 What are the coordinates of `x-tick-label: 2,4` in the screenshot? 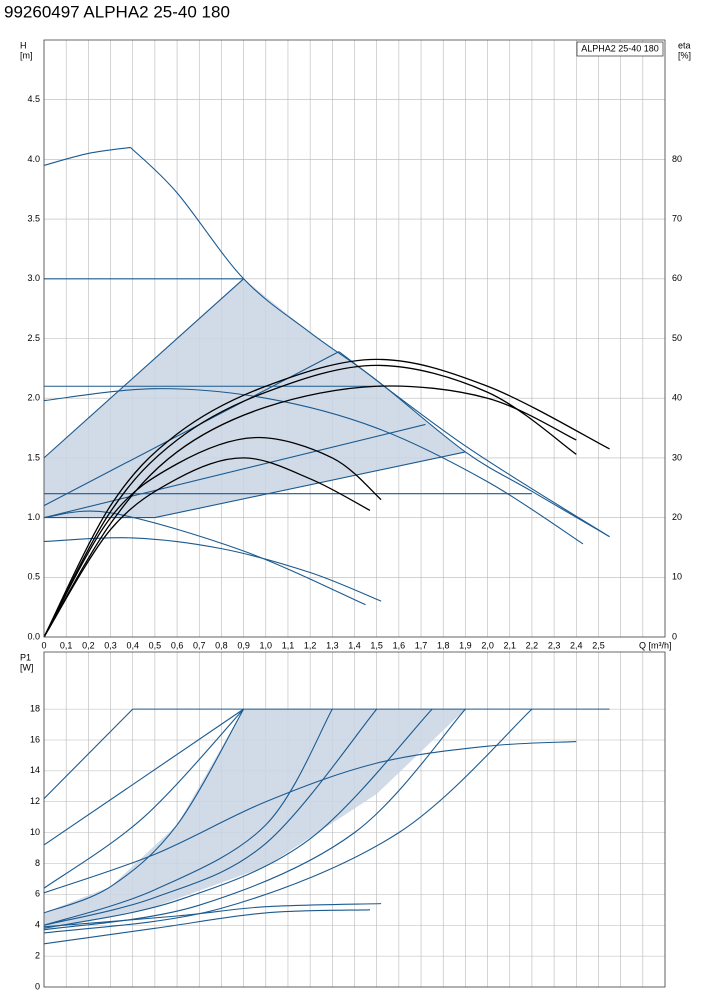 It's located at (576, 645).